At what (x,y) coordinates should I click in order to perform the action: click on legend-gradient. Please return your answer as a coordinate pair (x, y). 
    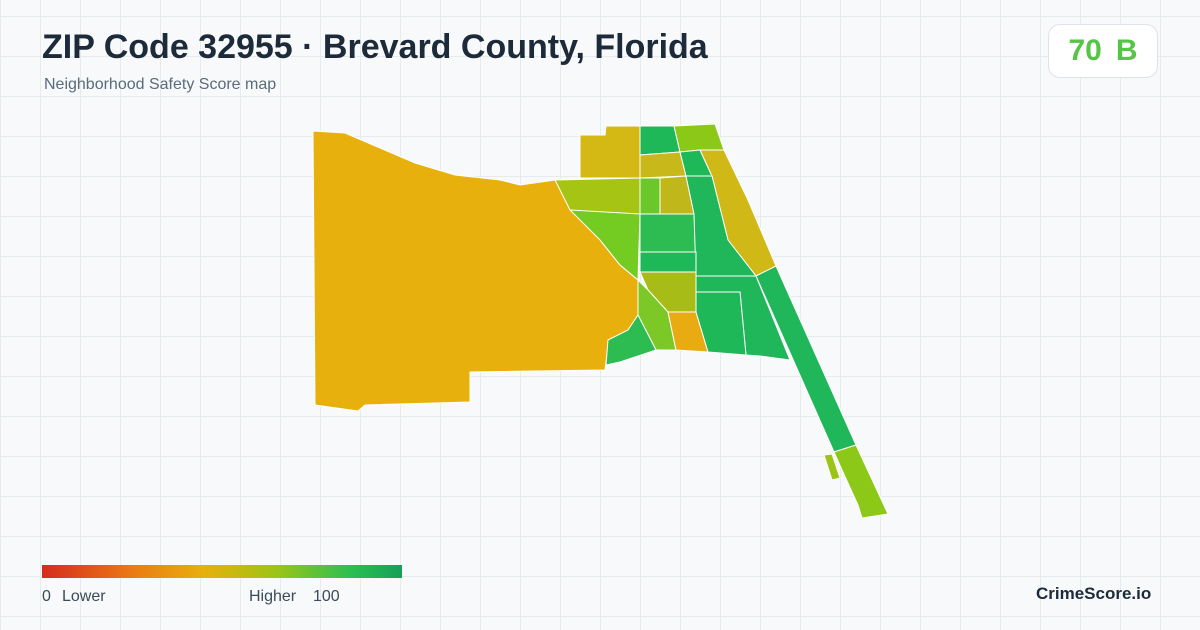
    Looking at the image, I should click on (222, 571).